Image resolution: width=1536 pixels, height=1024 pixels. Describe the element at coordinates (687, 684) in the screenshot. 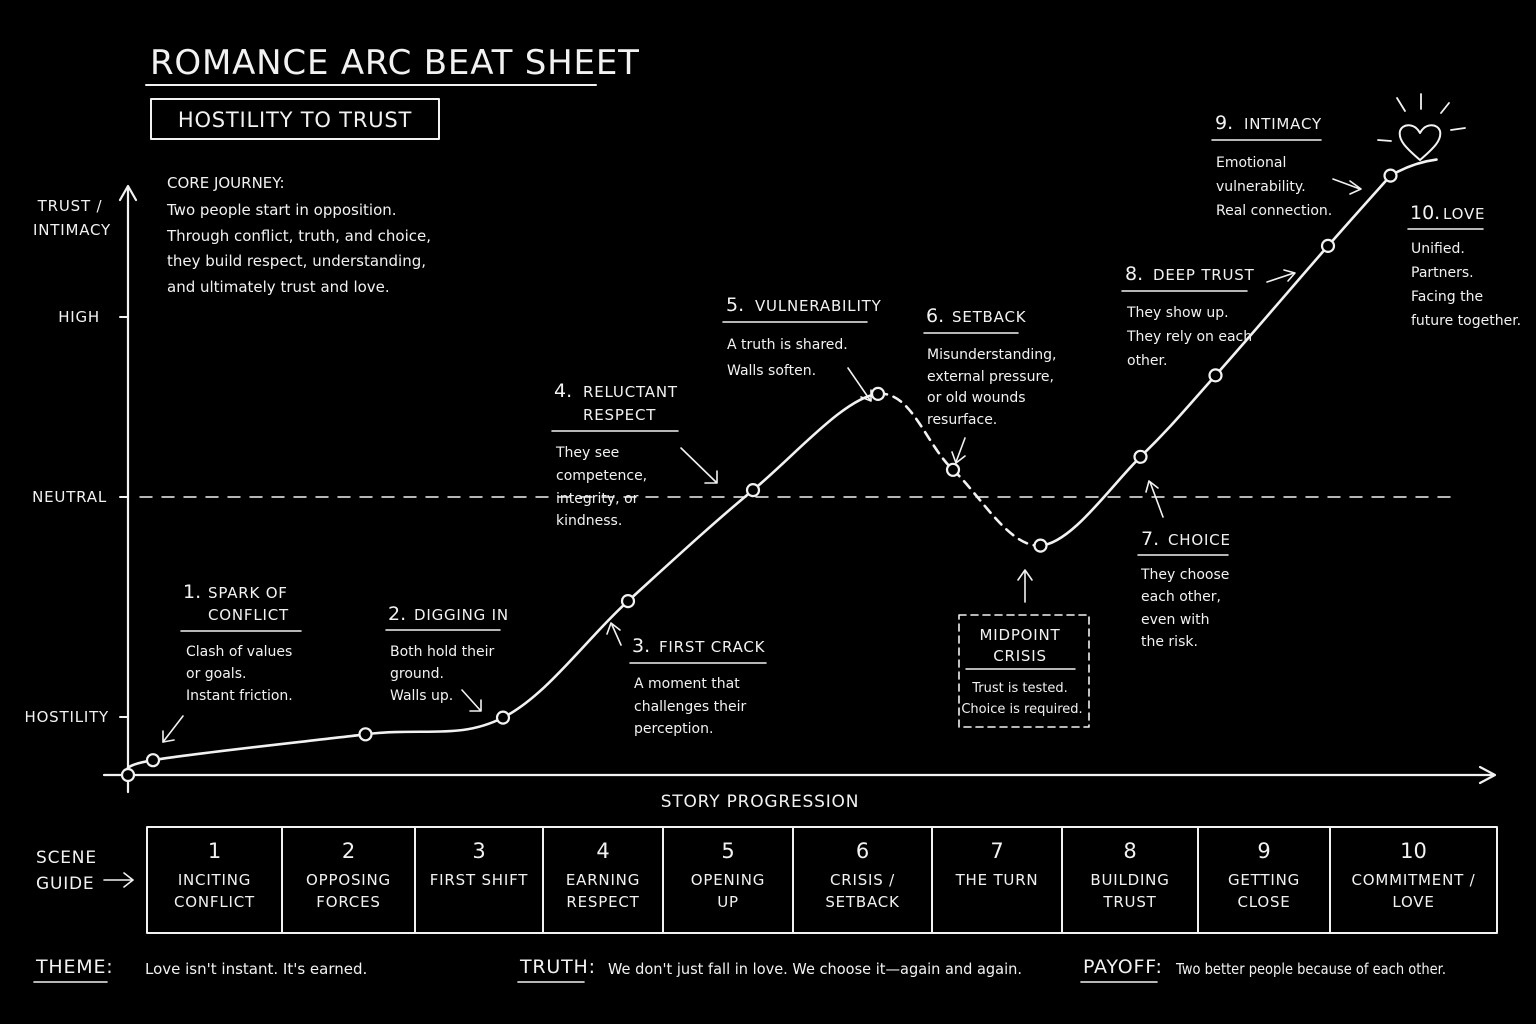

I see `beat-desc: A moment that` at that location.